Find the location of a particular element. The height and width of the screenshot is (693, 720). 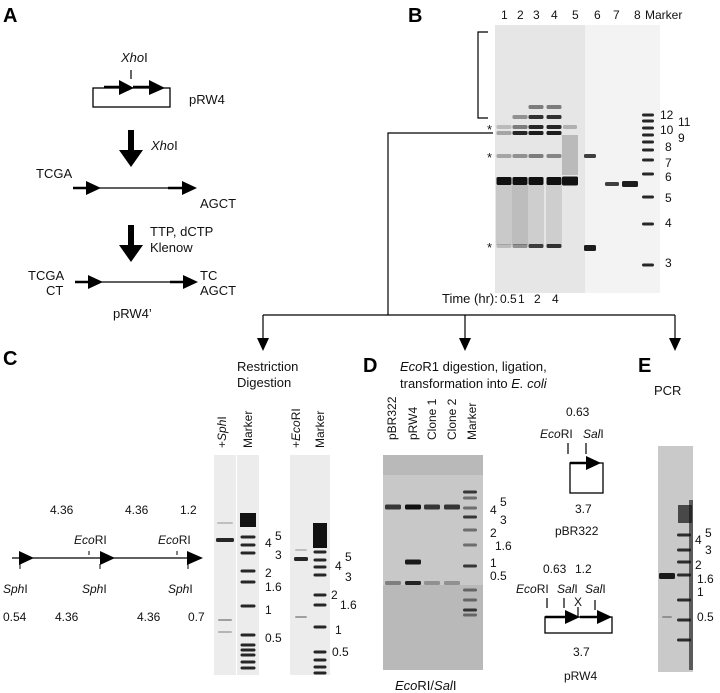

lane-label: 5 is located at coordinates (575, 15).